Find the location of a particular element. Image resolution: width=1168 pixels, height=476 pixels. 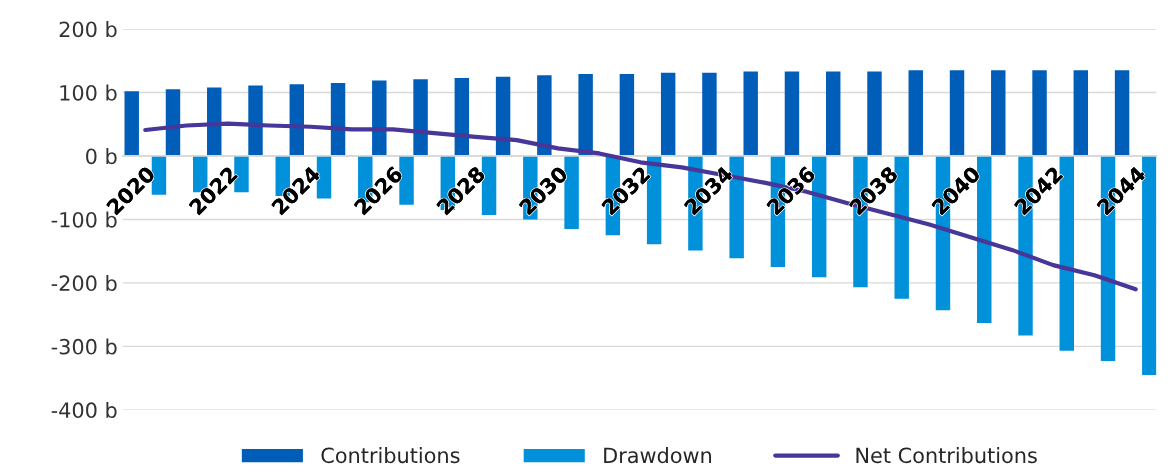

y-tick-label: 200 b is located at coordinates (88, 29).